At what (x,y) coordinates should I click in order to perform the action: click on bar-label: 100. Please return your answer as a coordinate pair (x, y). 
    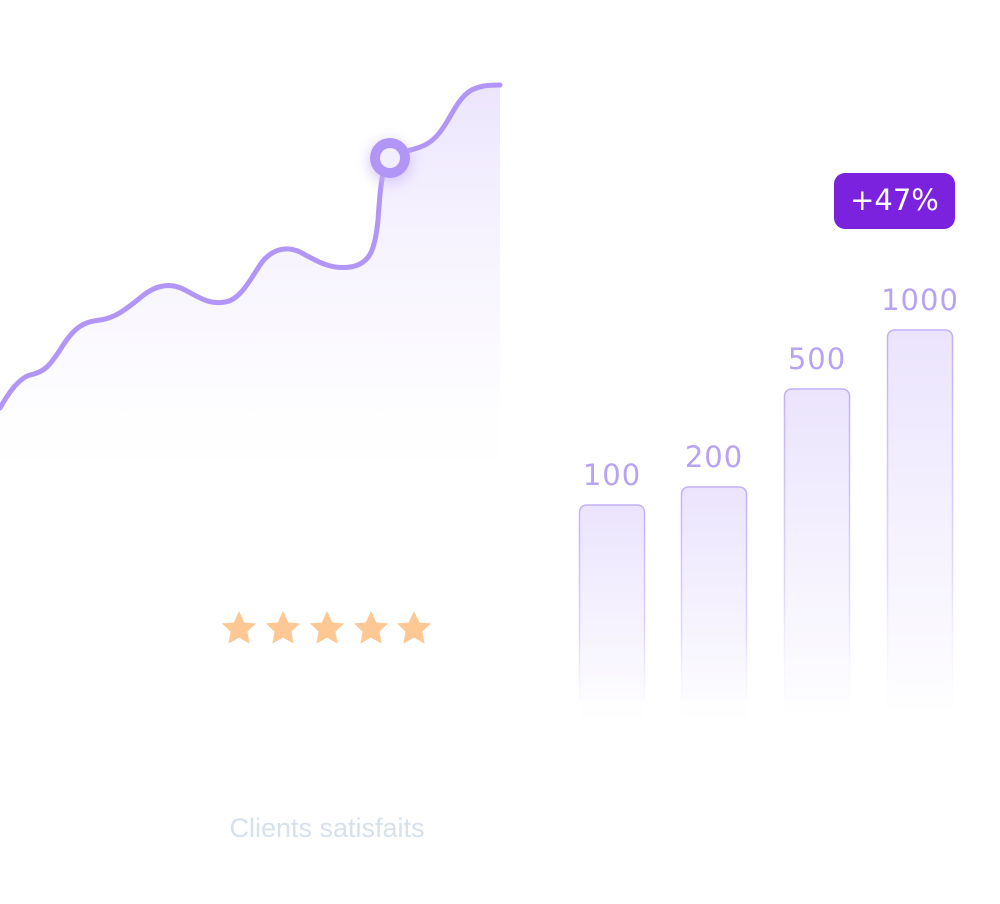
    Looking at the image, I should click on (612, 475).